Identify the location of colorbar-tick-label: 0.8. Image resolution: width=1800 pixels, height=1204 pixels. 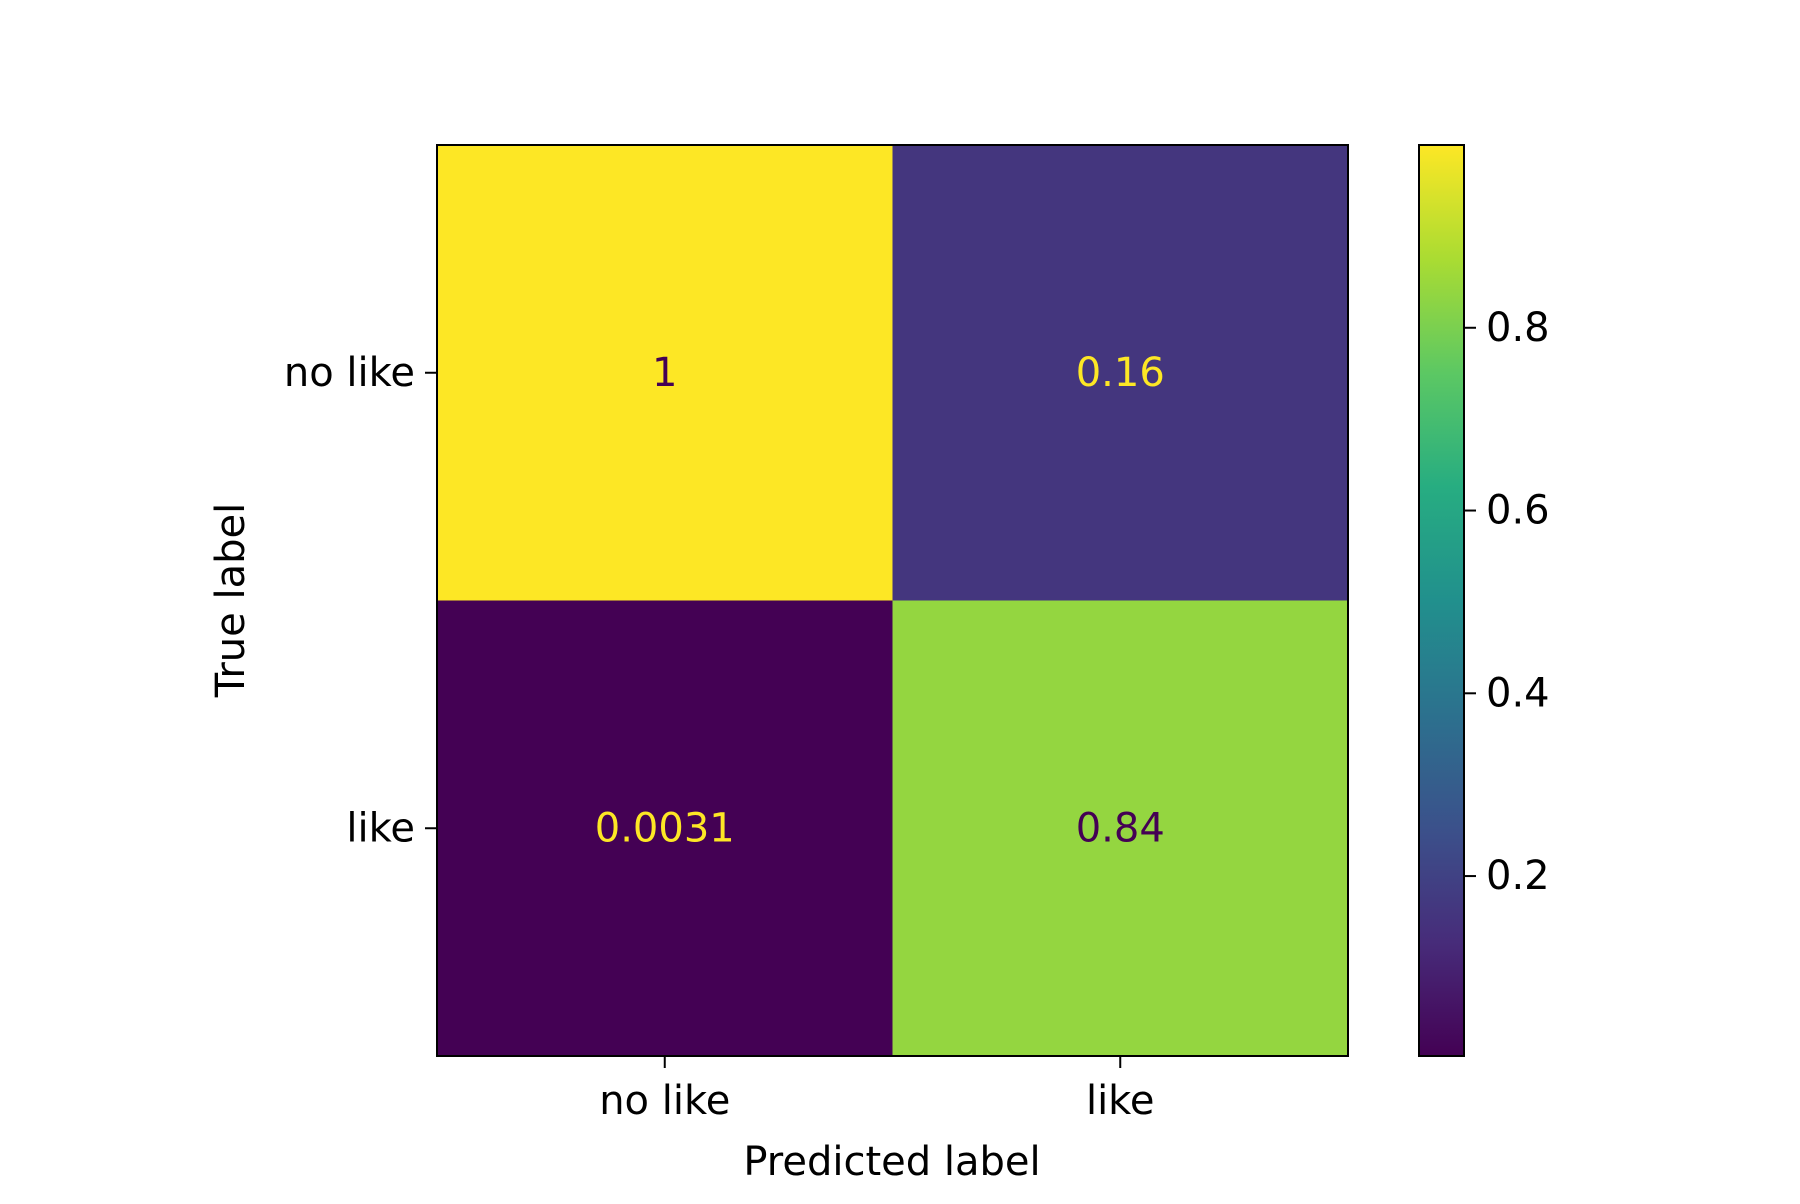
(1518, 328).